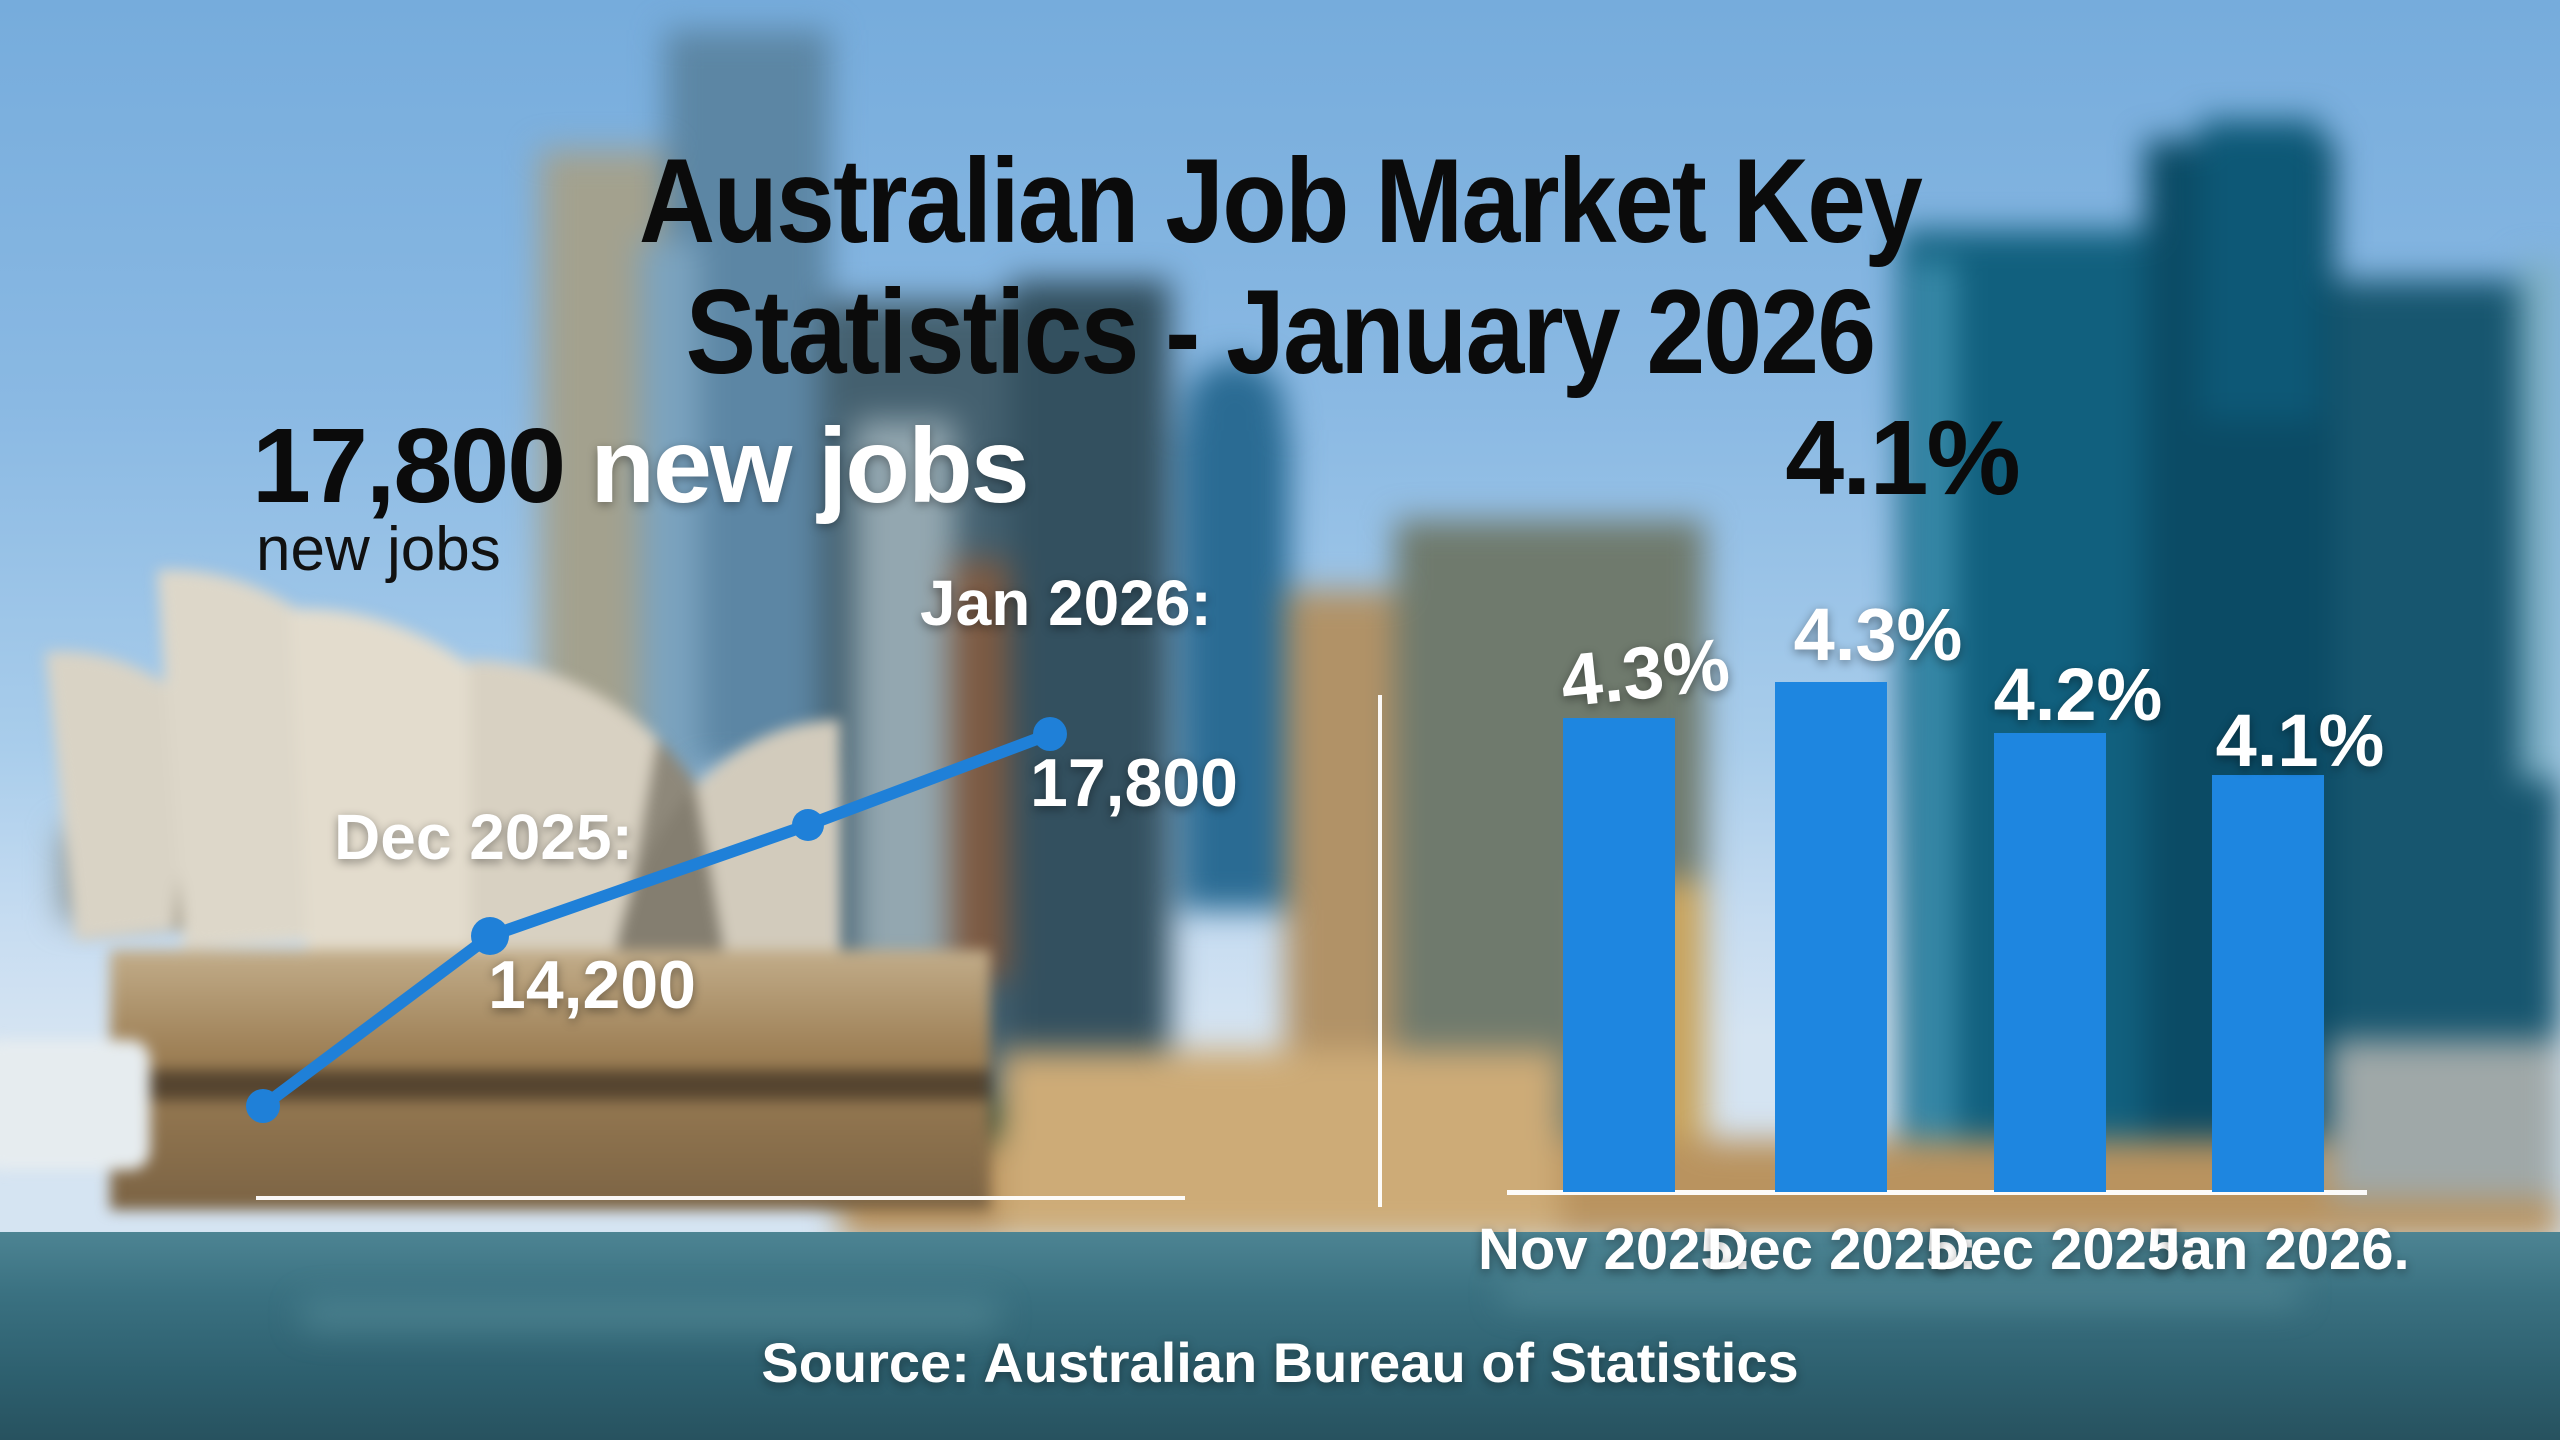  Describe the element at coordinates (2268, 983) in the screenshot. I see `bar-jan-2026` at that location.